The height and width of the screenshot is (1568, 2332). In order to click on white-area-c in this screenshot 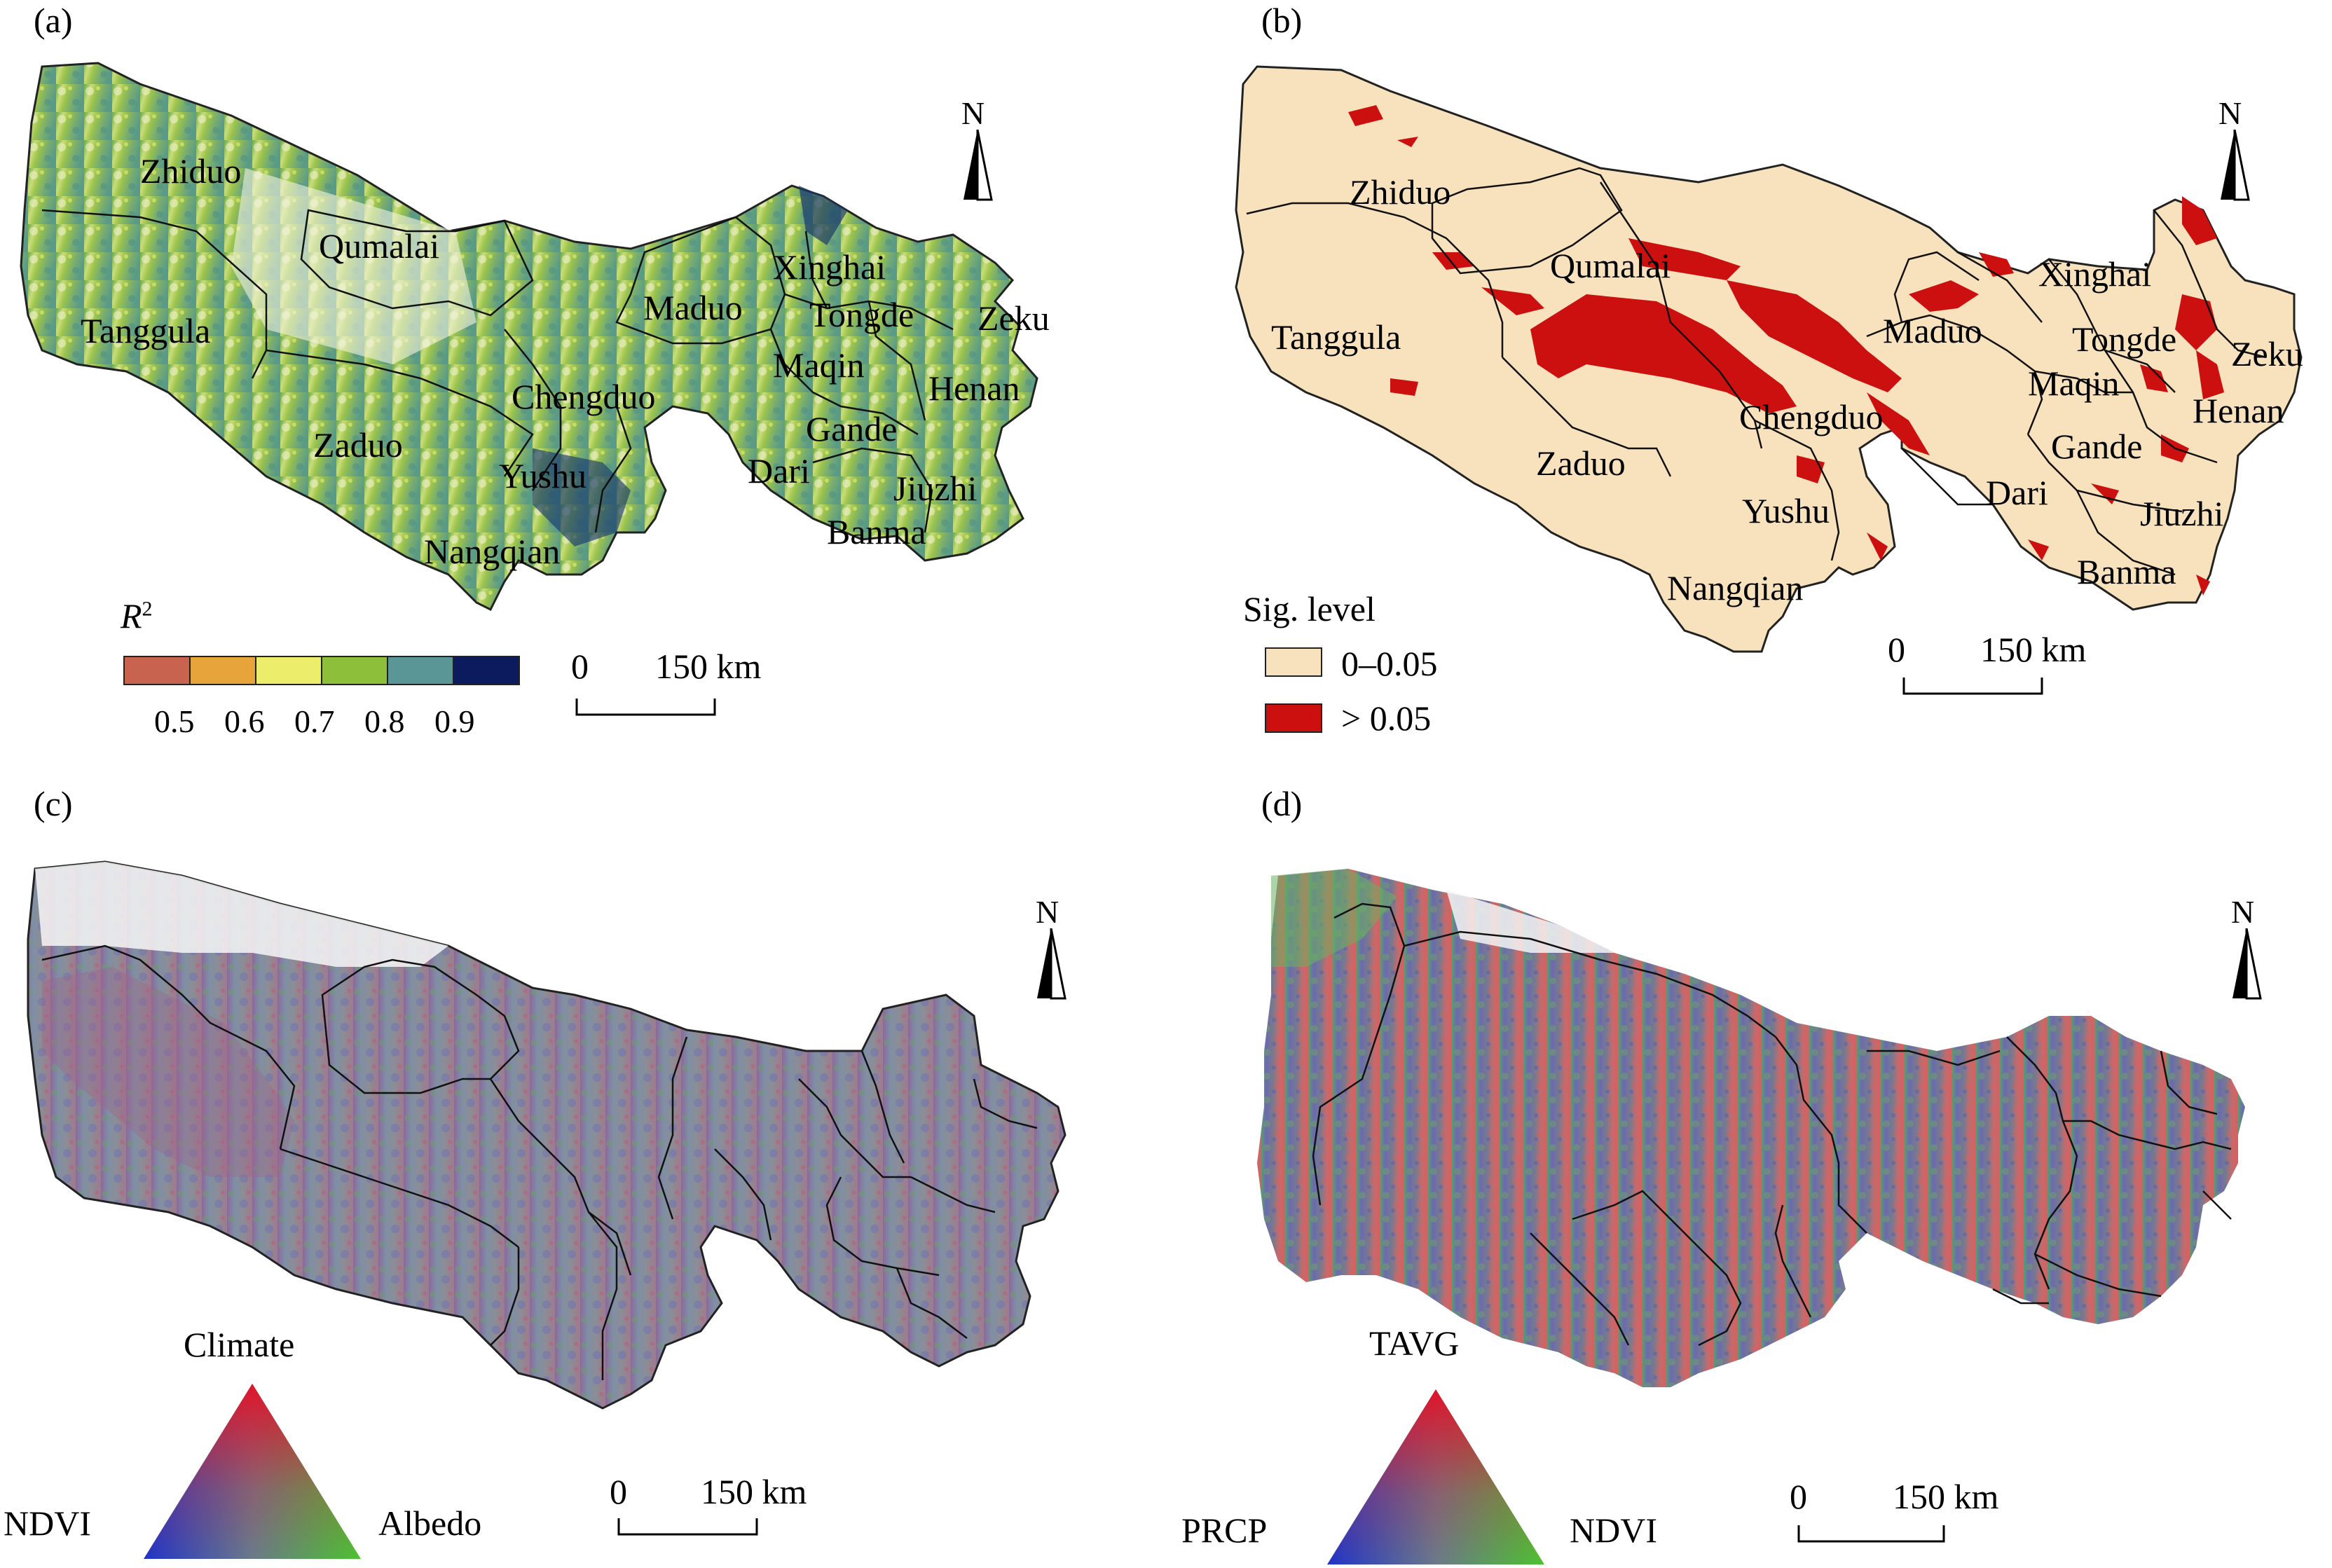, I will do `click(241, 914)`.